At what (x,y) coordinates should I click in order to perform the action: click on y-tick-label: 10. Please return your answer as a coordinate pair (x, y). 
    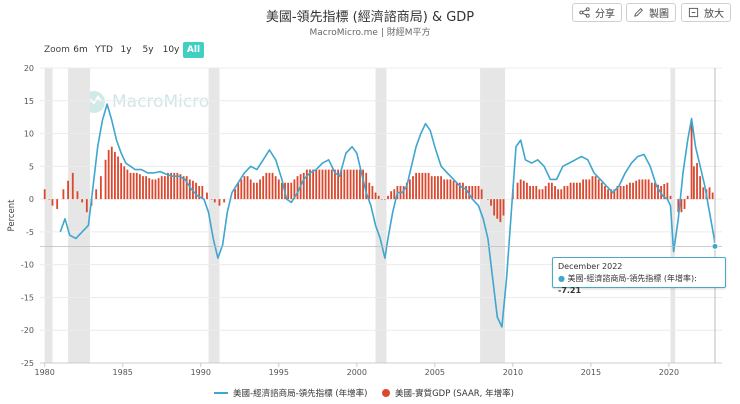
    Looking at the image, I should click on (29, 134).